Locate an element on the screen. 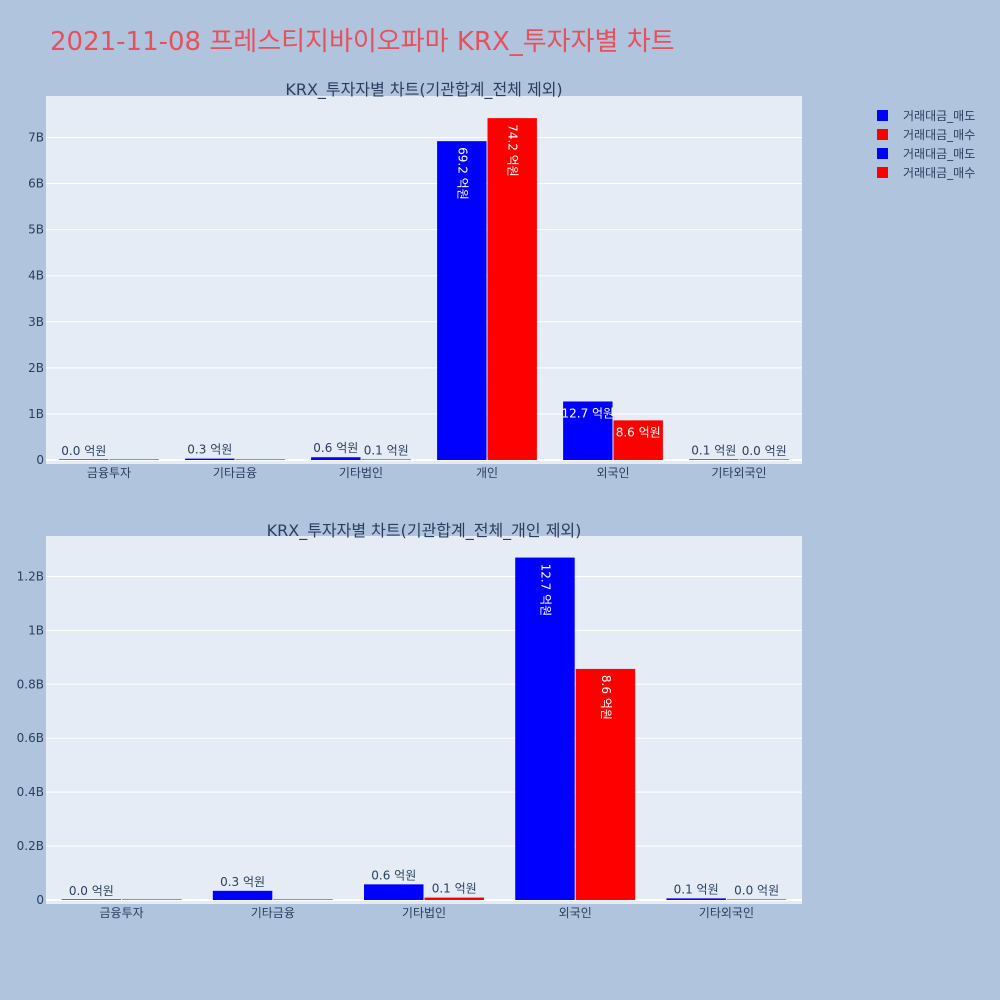  y-tick-label: 0.4B is located at coordinates (30, 792).